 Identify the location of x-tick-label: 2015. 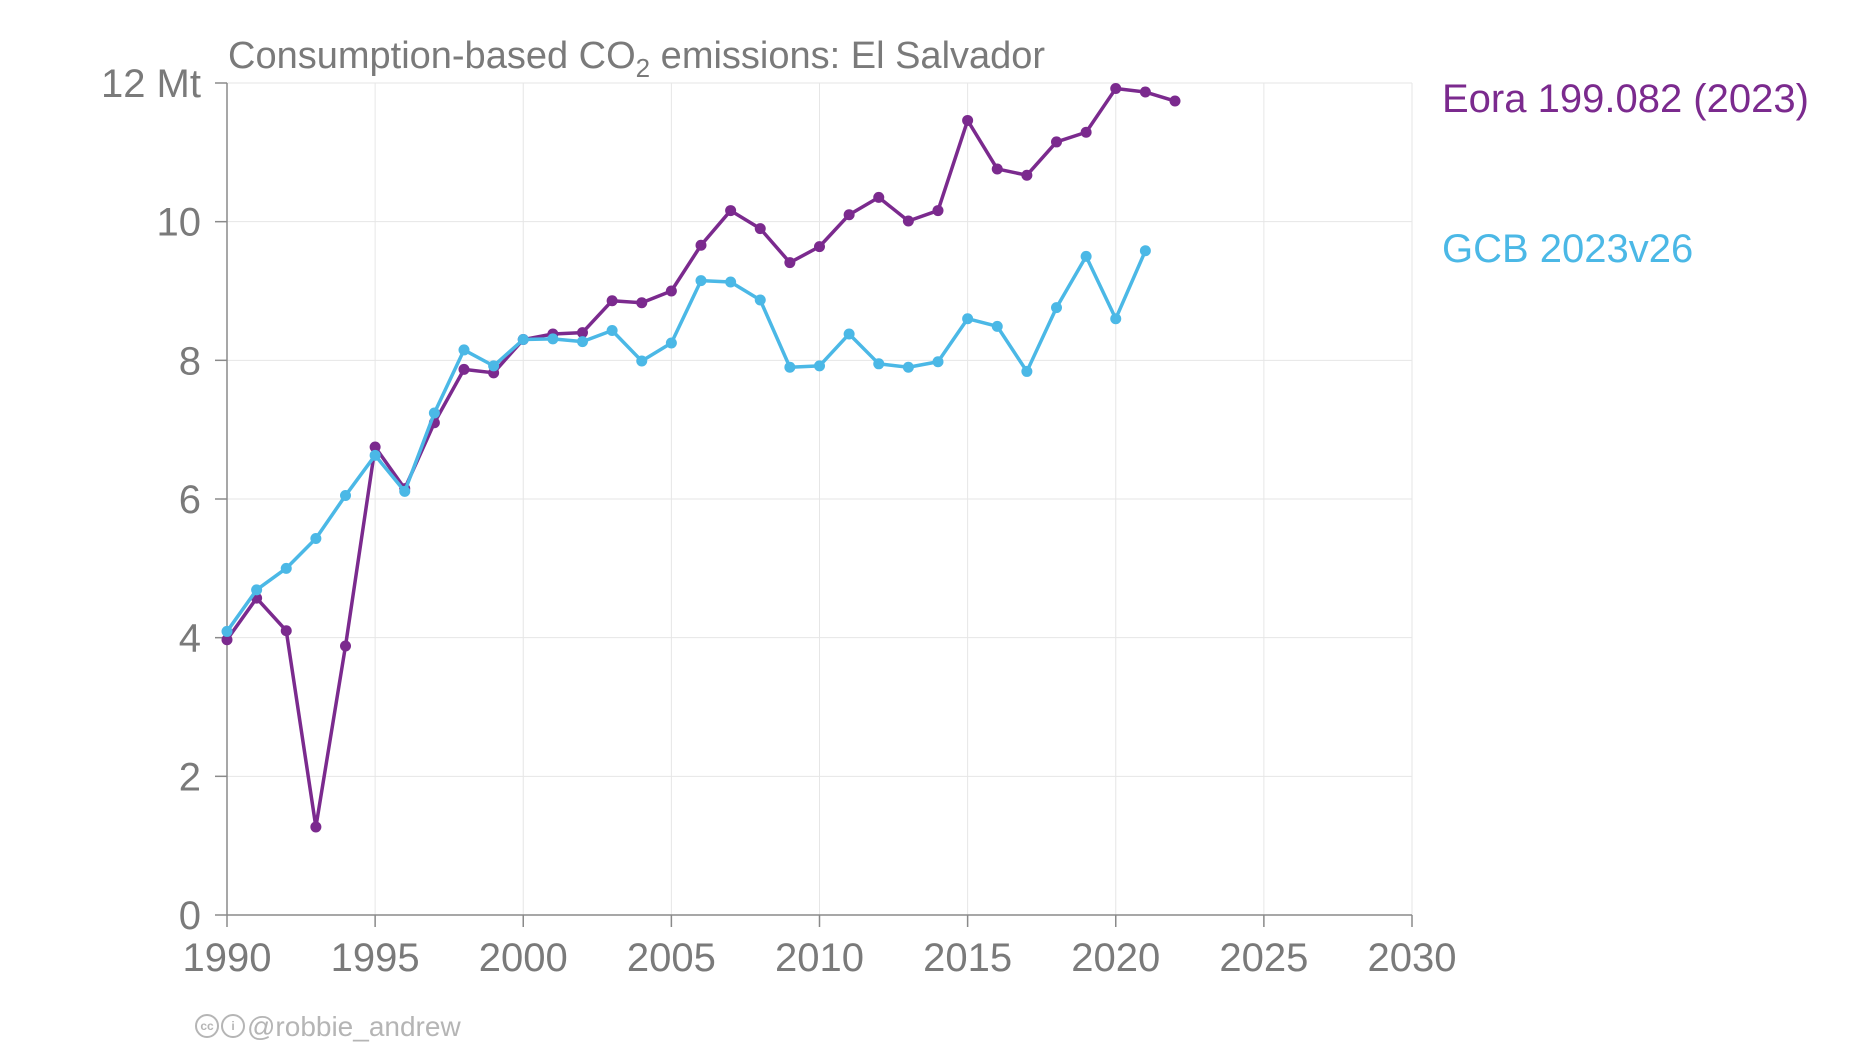
(967, 958).